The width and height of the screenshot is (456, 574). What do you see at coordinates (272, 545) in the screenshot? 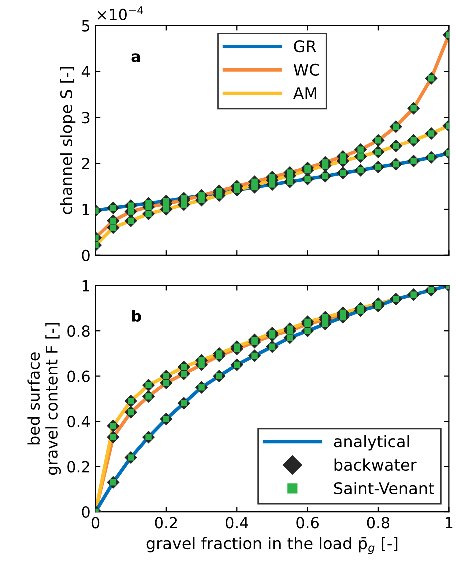
I see `x-axis-title: gravel fraction in the load p̄$_{g}$ [-]` at bounding box center [272, 545].